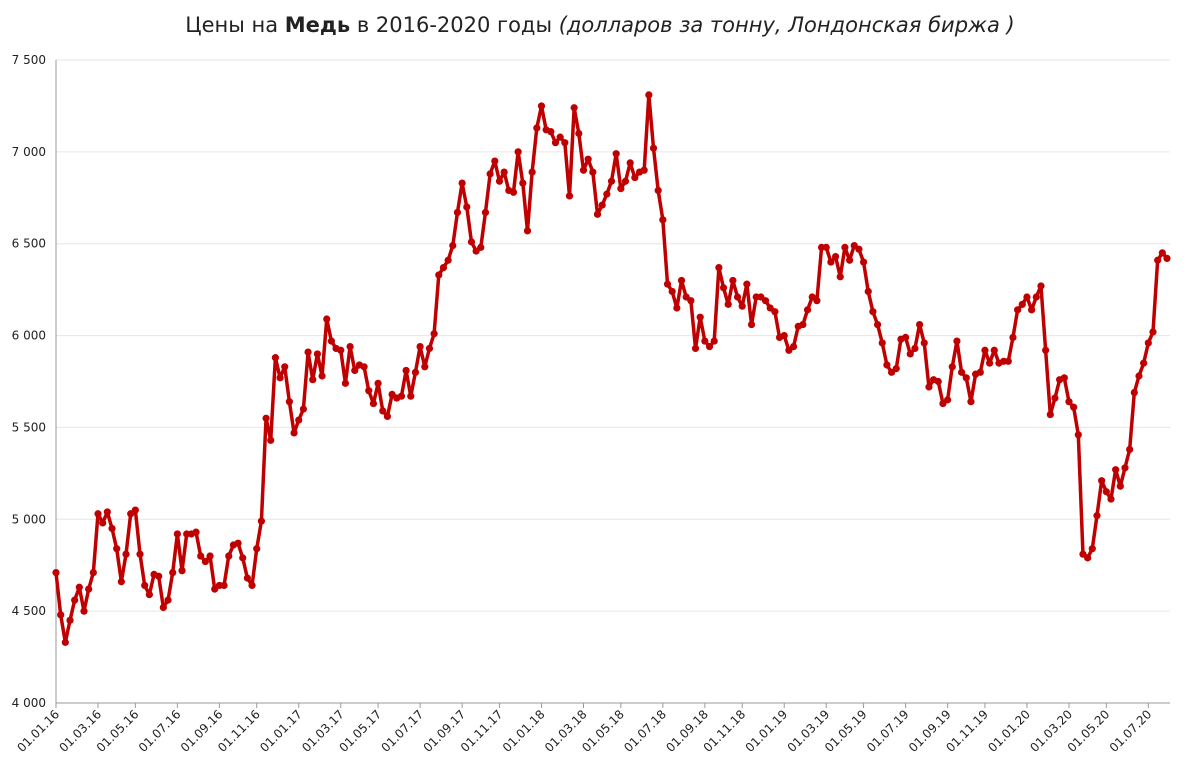 This screenshot has width=1201, height=771. Describe the element at coordinates (1009, 731) in the screenshot. I see `x-tick-label: 01.01.20` at that location.